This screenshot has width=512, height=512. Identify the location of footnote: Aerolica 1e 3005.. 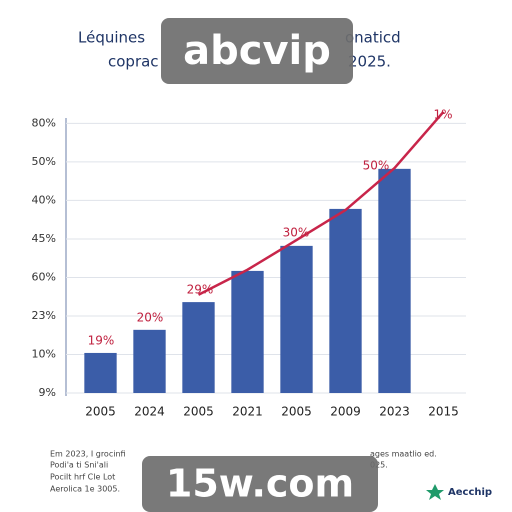
(85, 489).